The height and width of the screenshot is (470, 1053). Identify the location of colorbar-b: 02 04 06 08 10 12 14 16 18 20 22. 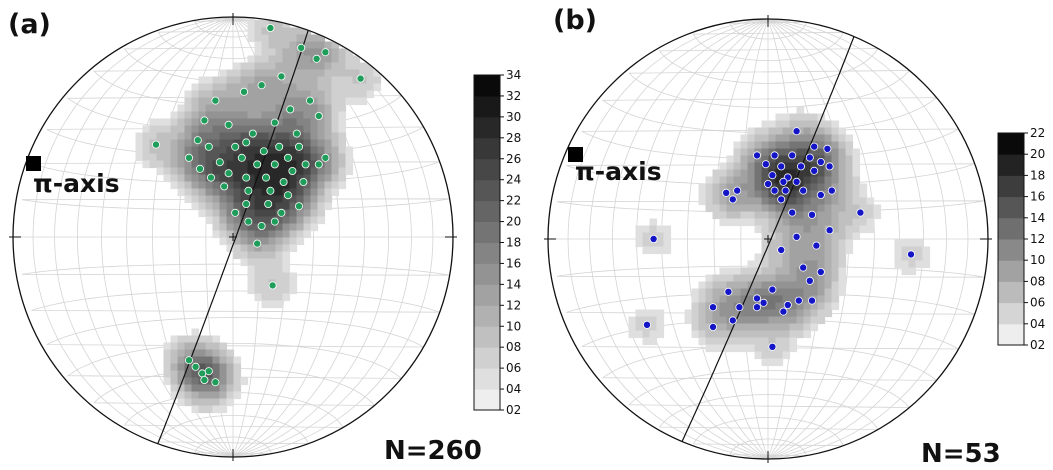
(1021, 239).